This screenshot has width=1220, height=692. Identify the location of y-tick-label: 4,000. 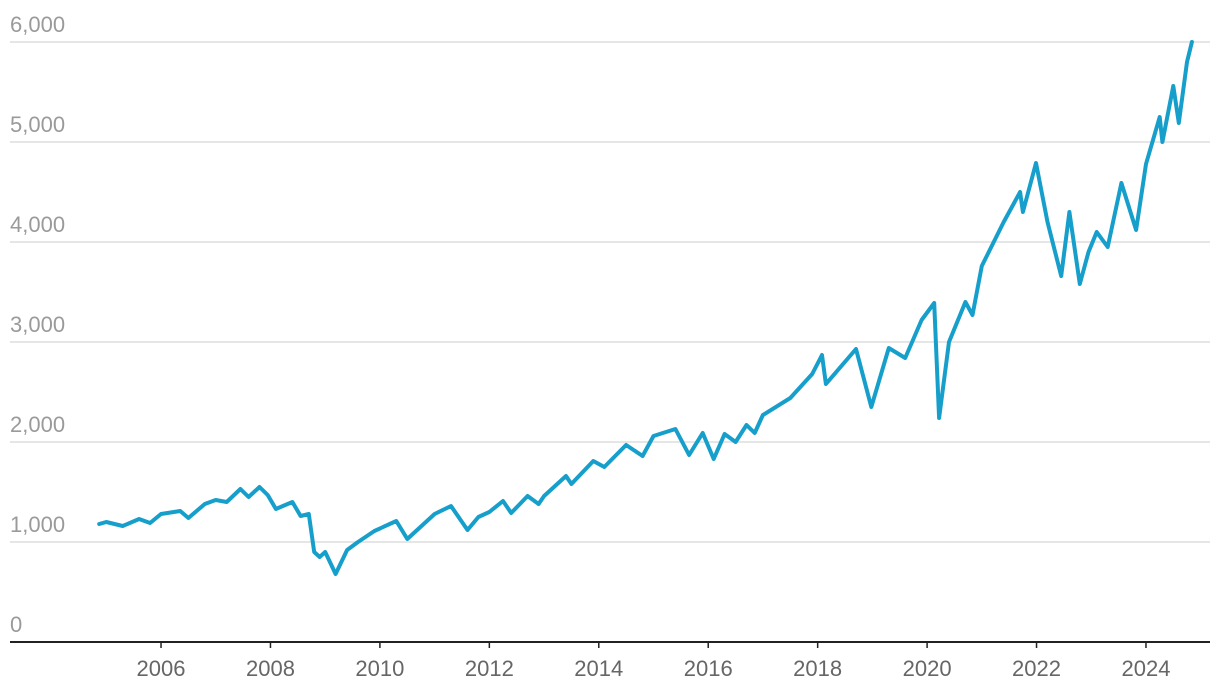
(37, 224).